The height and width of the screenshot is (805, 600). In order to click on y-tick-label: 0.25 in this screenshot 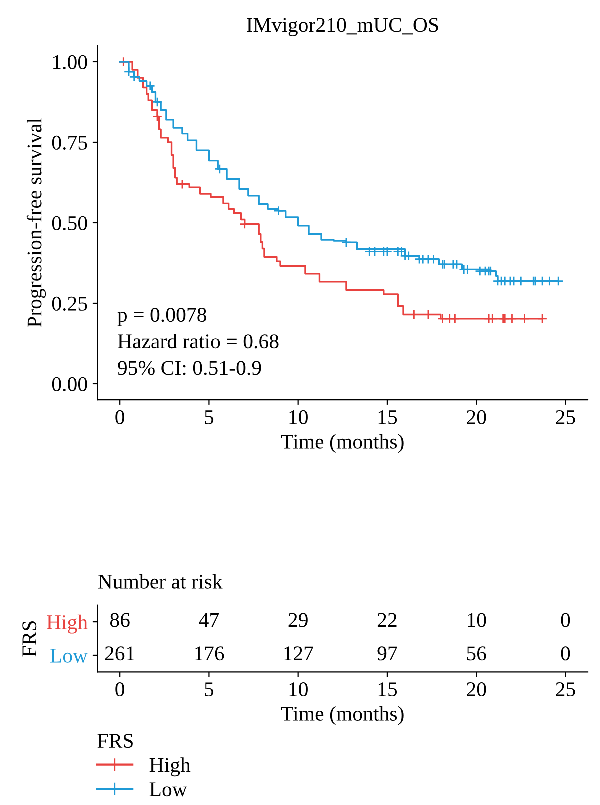, I will do `click(70, 304)`.